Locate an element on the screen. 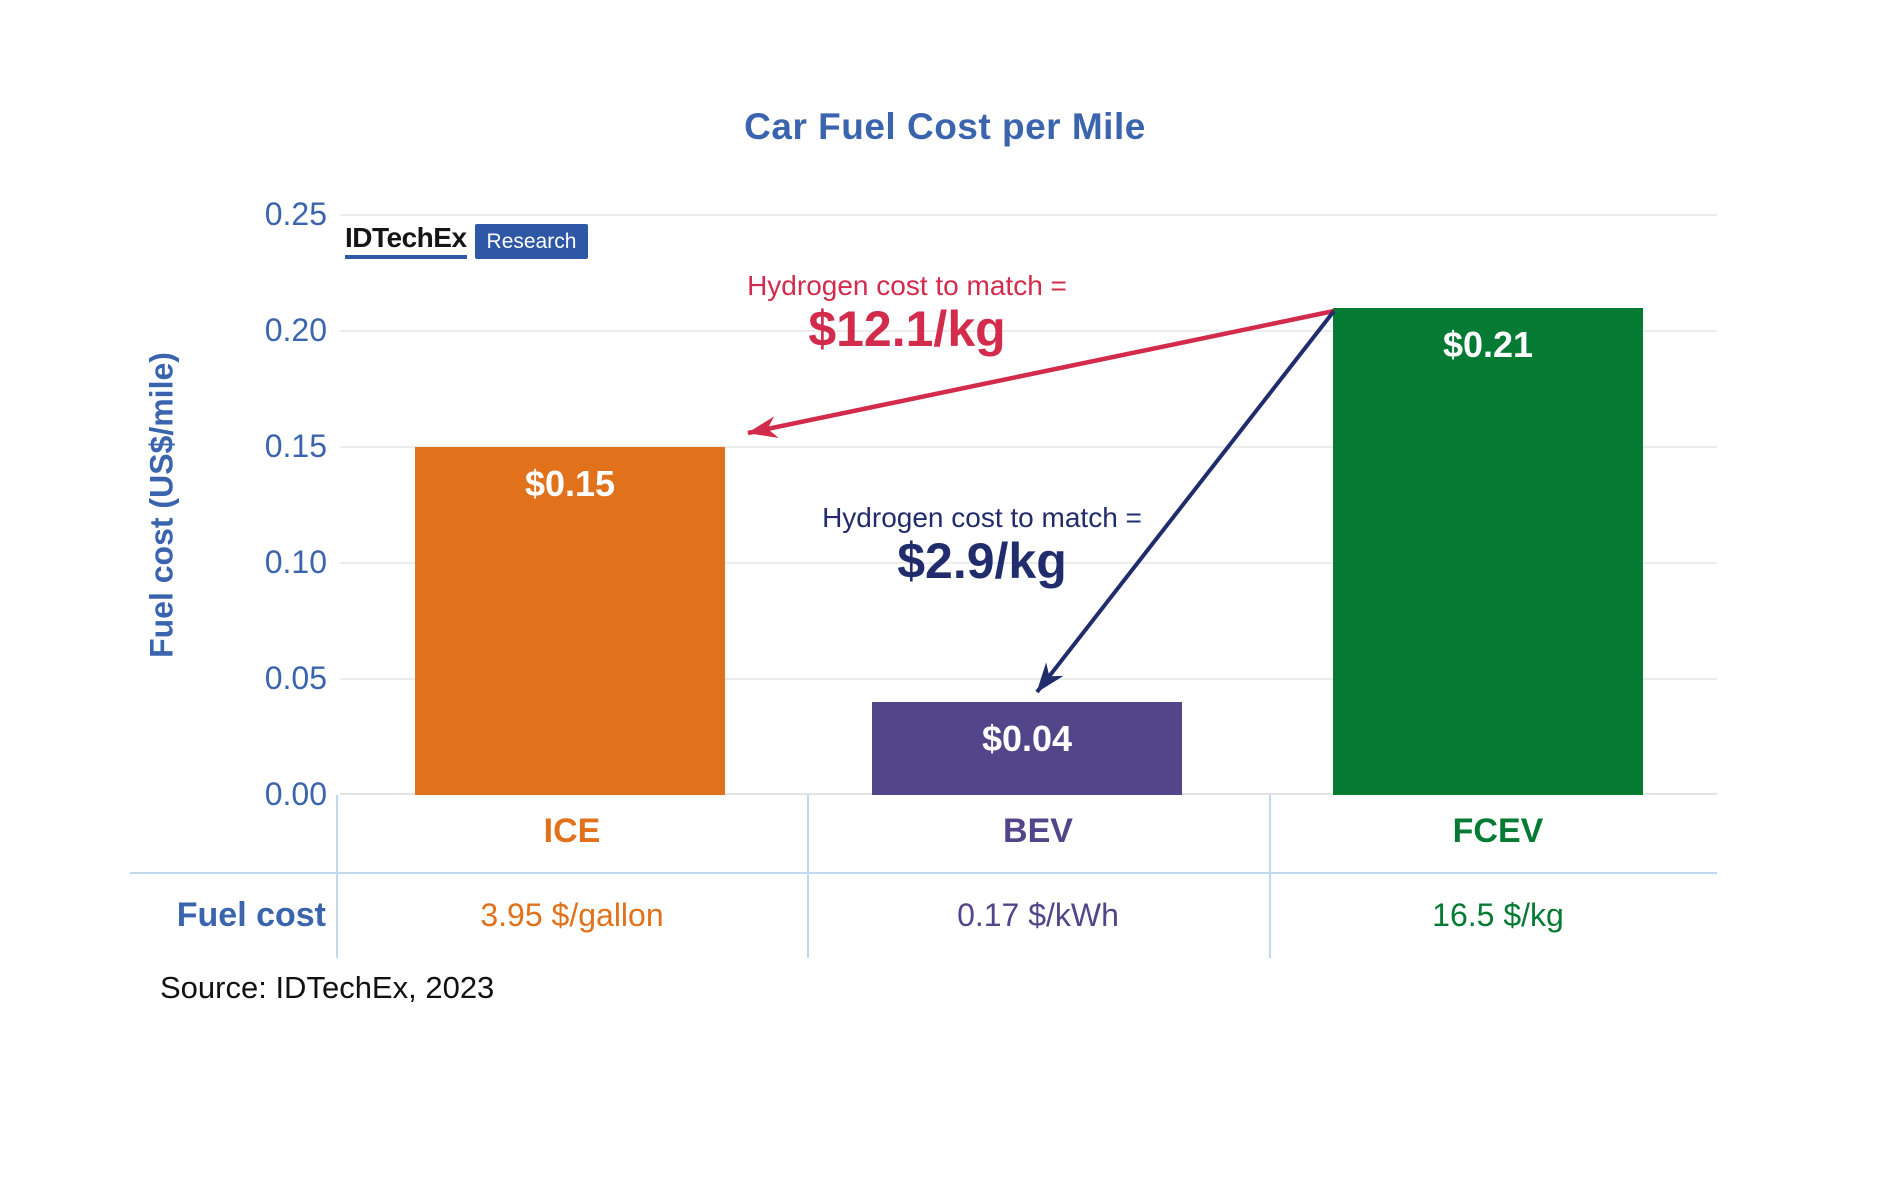  bar-ice: $0.15 is located at coordinates (570, 621).